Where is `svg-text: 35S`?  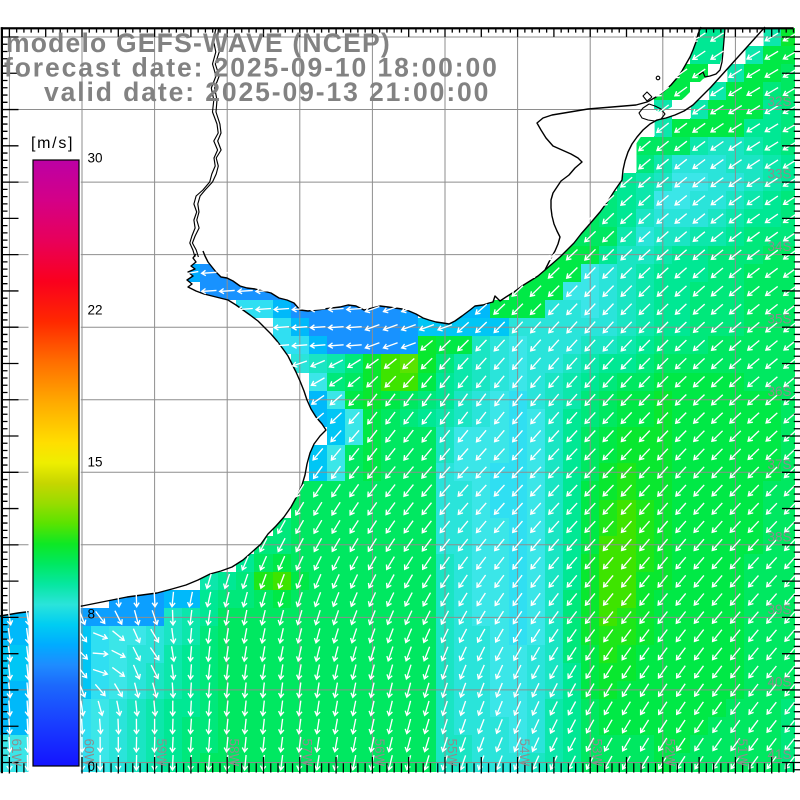 svg-text: 35S is located at coordinates (779, 319).